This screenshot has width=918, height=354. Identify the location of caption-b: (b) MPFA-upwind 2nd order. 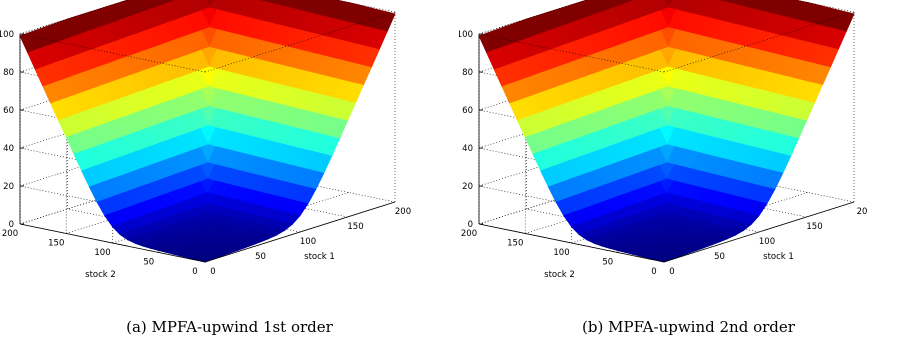
(688, 327).